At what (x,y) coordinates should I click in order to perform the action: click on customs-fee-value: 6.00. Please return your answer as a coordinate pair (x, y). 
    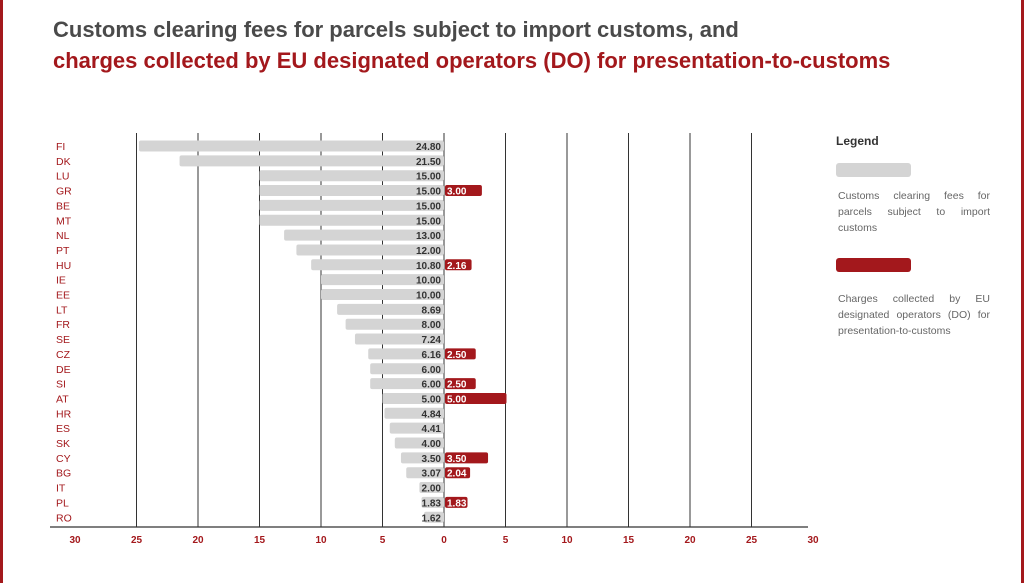
    Looking at the image, I should click on (432, 370).